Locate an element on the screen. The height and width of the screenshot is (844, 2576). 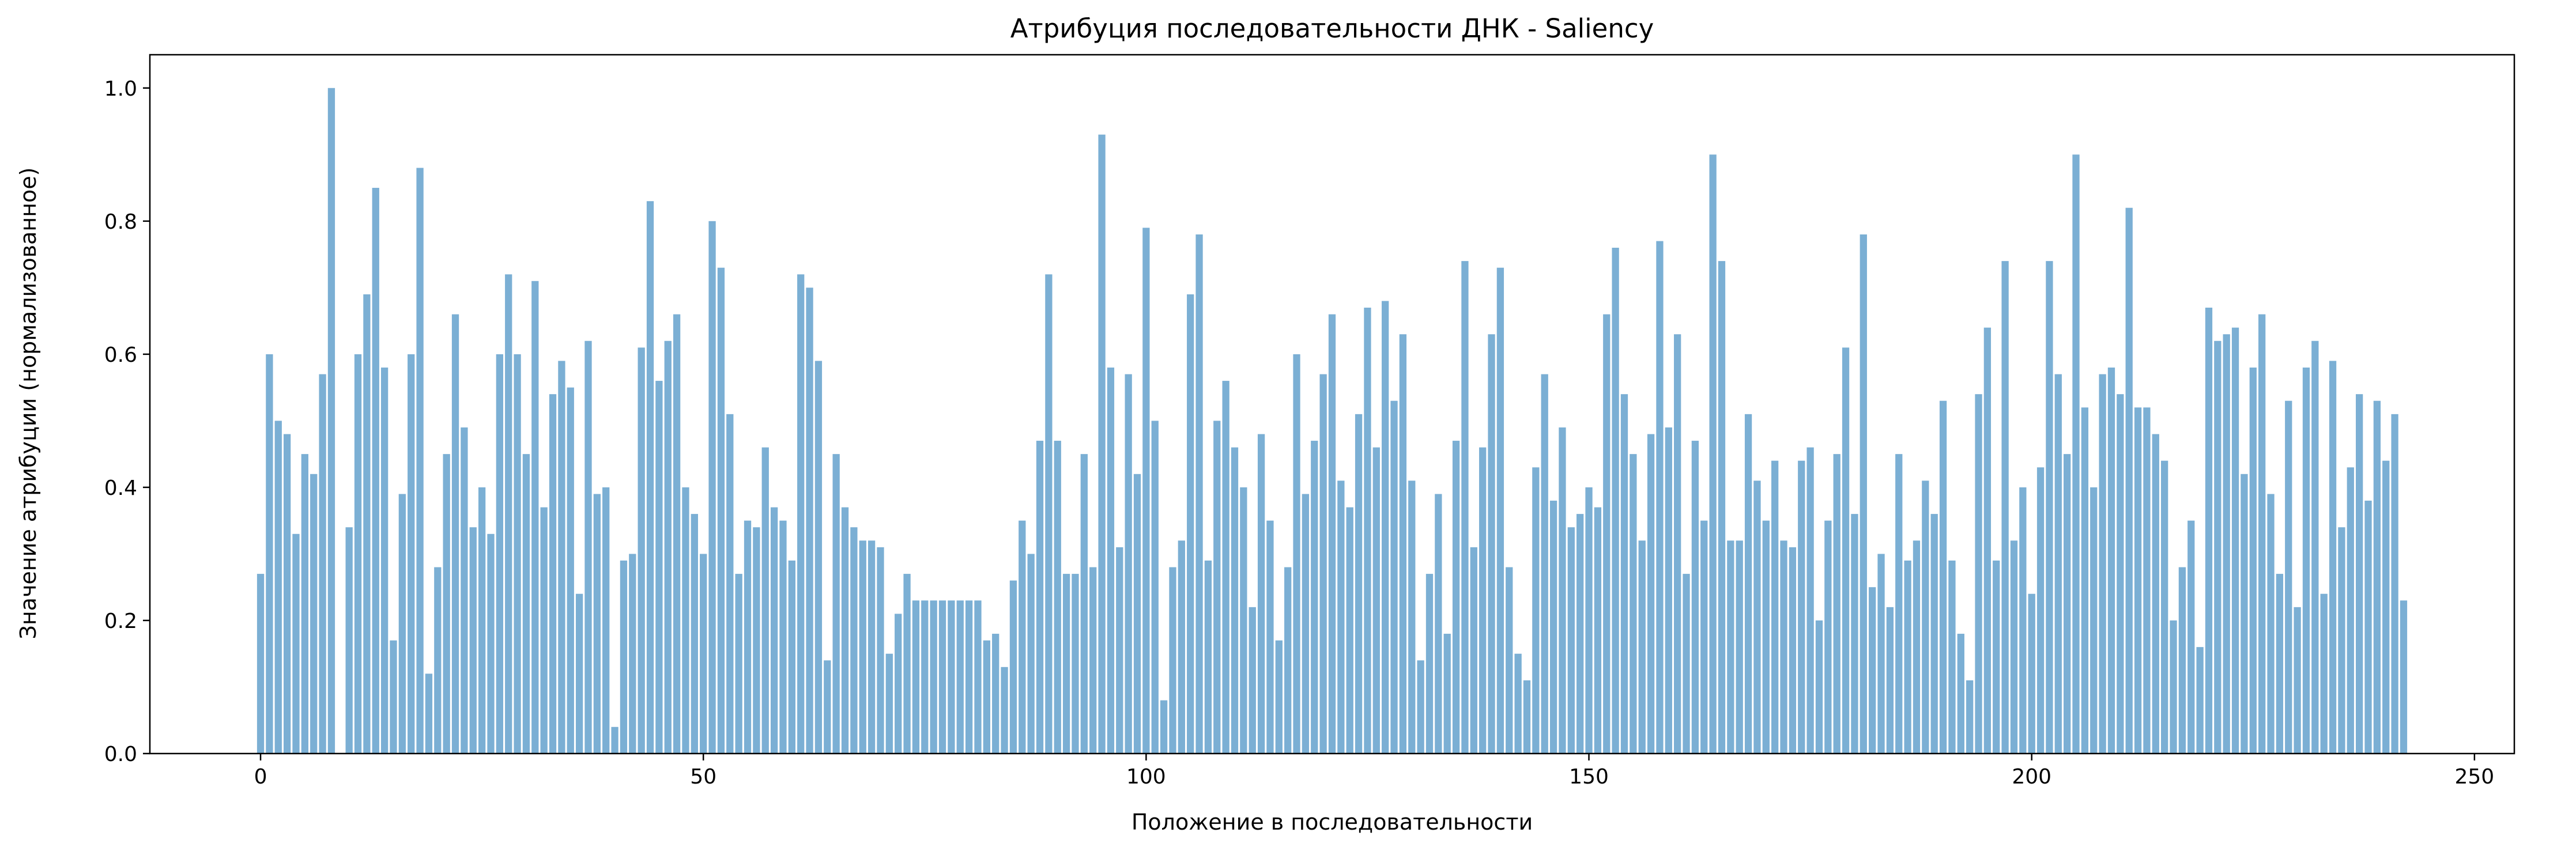
x-axis-label: Положение в последовательности is located at coordinates (1332, 822).